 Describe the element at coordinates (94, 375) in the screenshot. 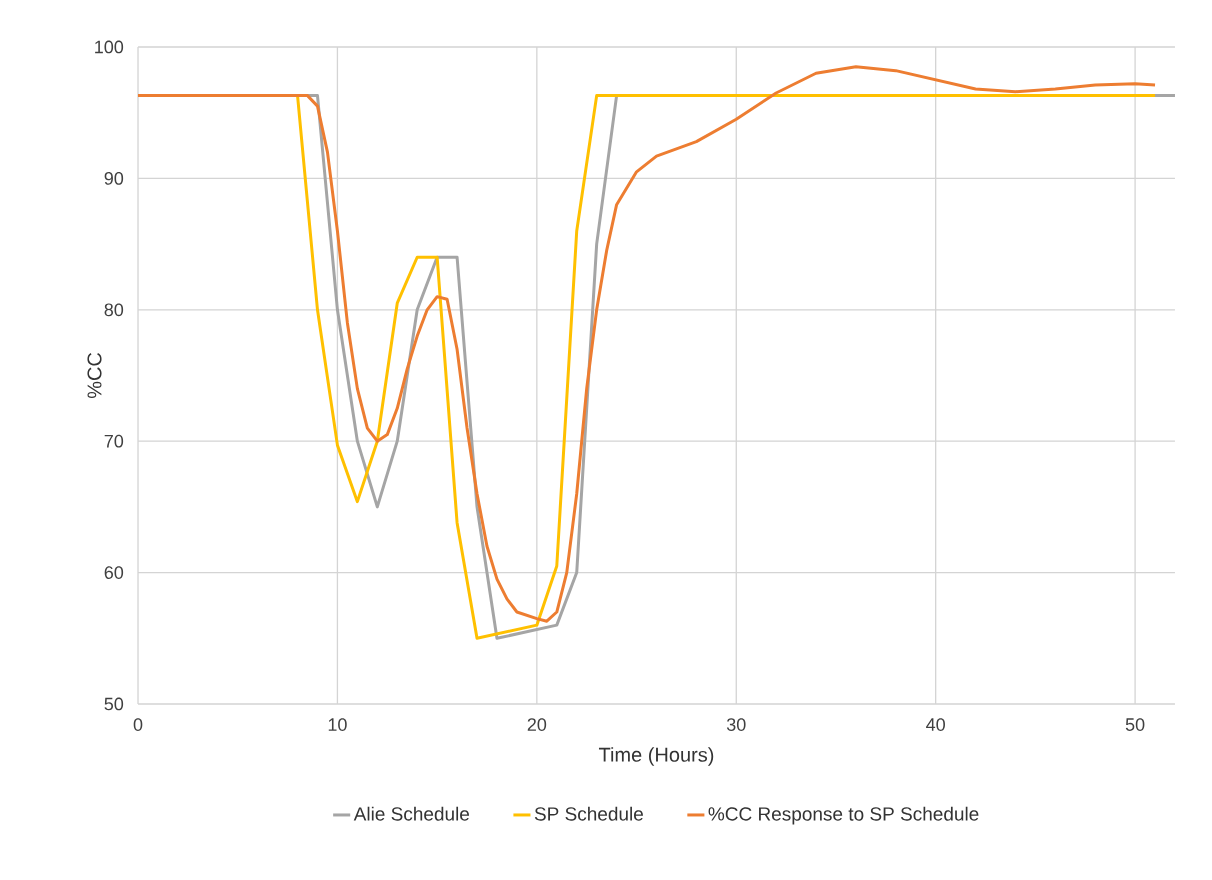

I see `y-axis-title: %CC` at that location.